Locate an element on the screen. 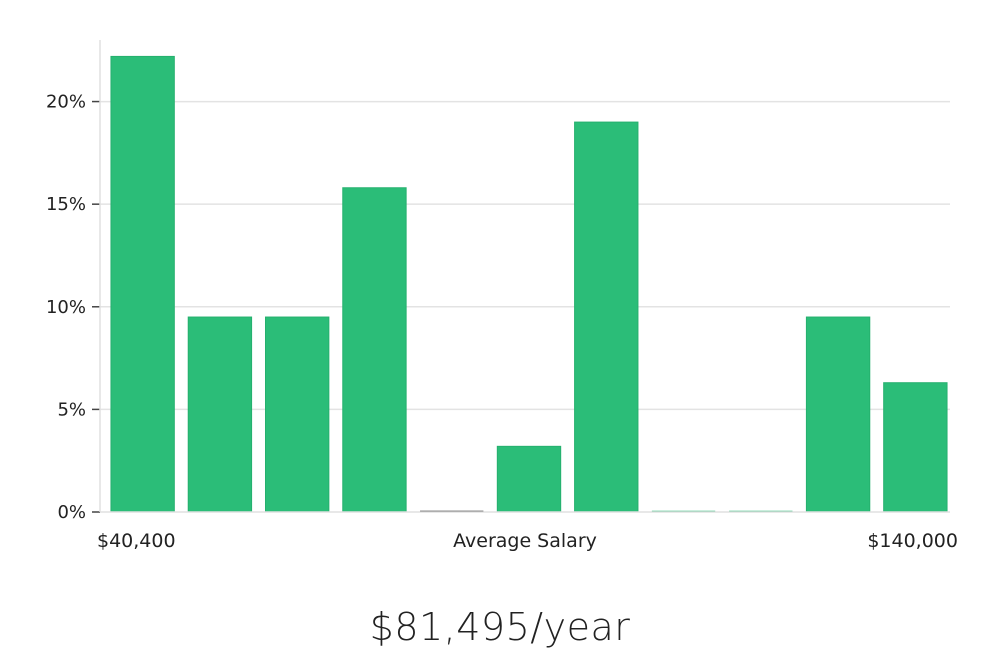 The width and height of the screenshot is (1000, 660). x-max-label: $140,000 is located at coordinates (912, 541).